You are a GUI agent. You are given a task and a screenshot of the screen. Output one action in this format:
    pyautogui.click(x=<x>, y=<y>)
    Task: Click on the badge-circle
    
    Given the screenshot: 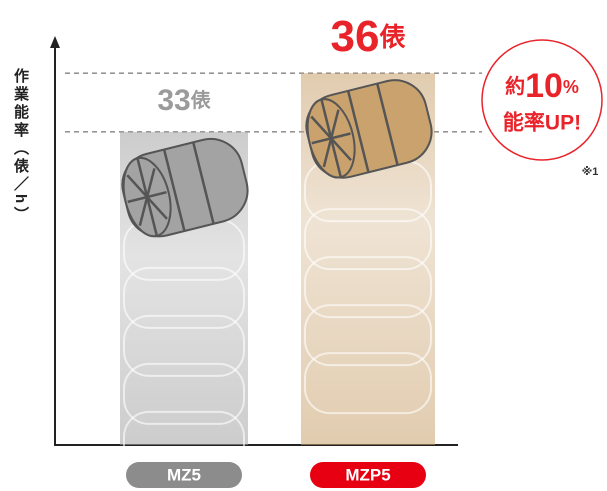 What is the action you would take?
    pyautogui.click(x=542, y=100)
    